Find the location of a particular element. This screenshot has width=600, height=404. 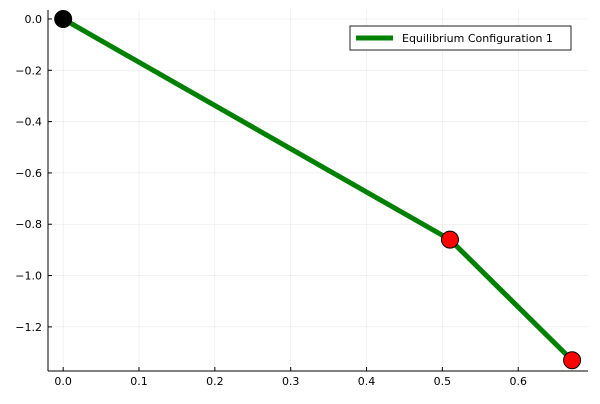

y-tick-label: −1.0 is located at coordinates (28, 276).